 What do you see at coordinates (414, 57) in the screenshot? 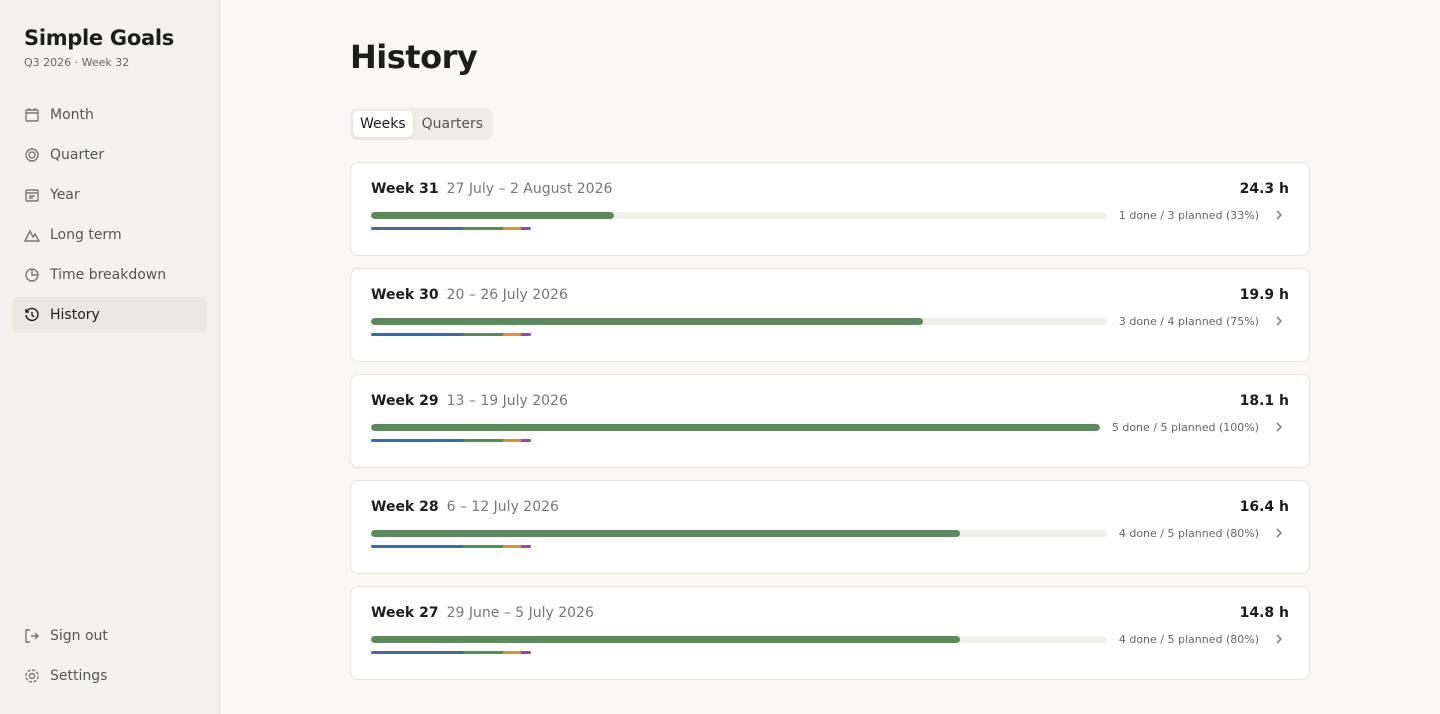
I see `page-title: History` at bounding box center [414, 57].